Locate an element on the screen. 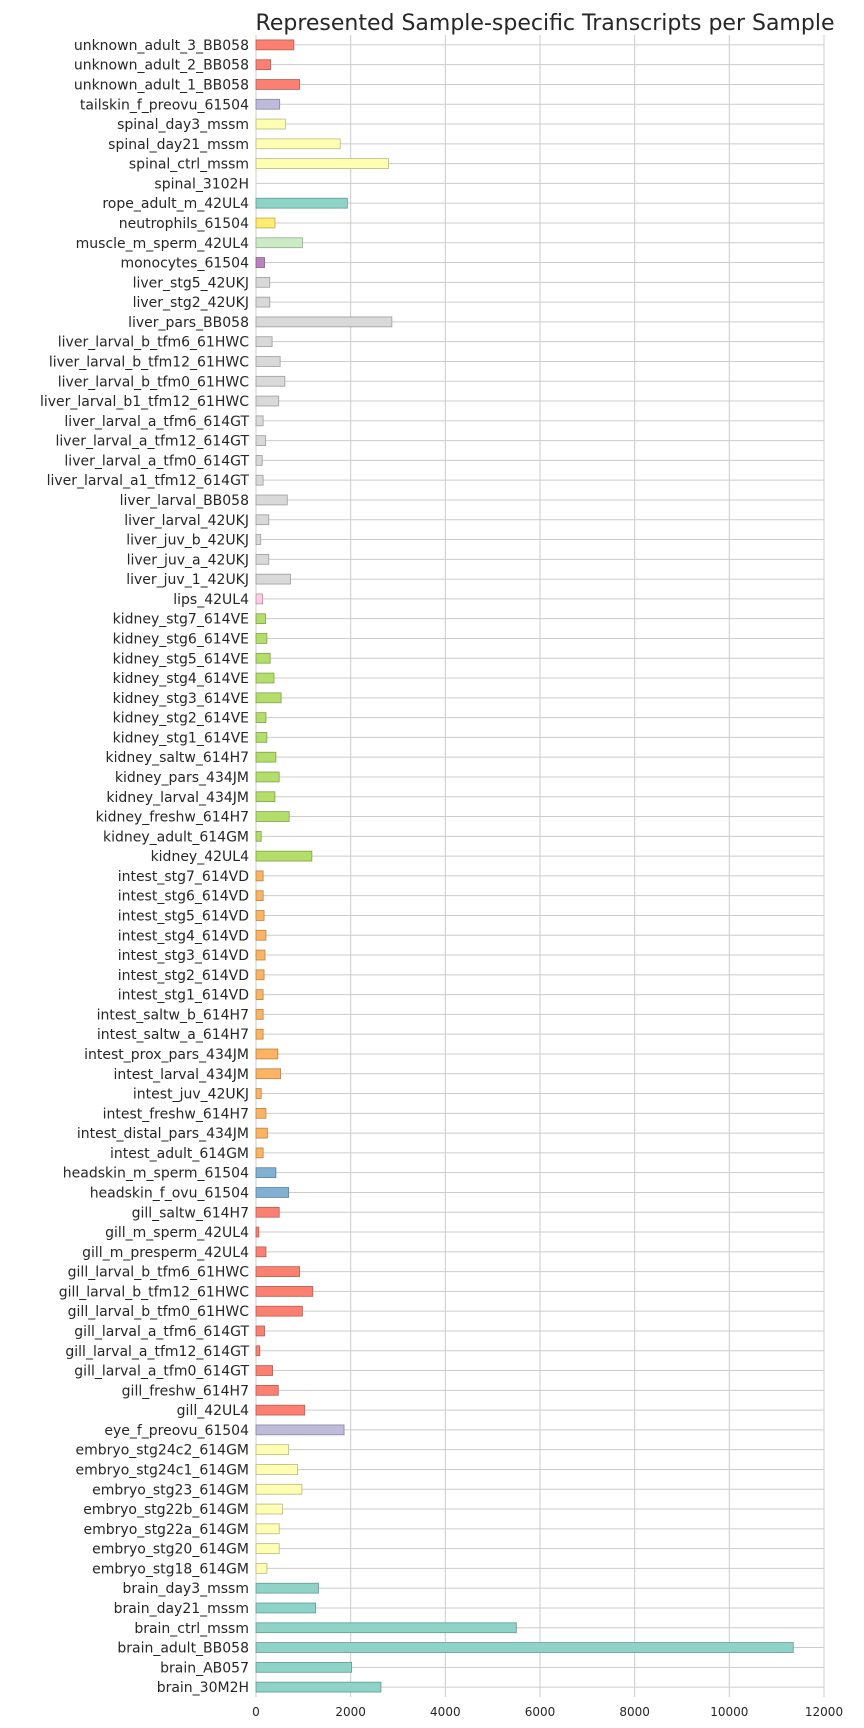 The width and height of the screenshot is (864, 1728). x-tick-label: 0 is located at coordinates (256, 1712).